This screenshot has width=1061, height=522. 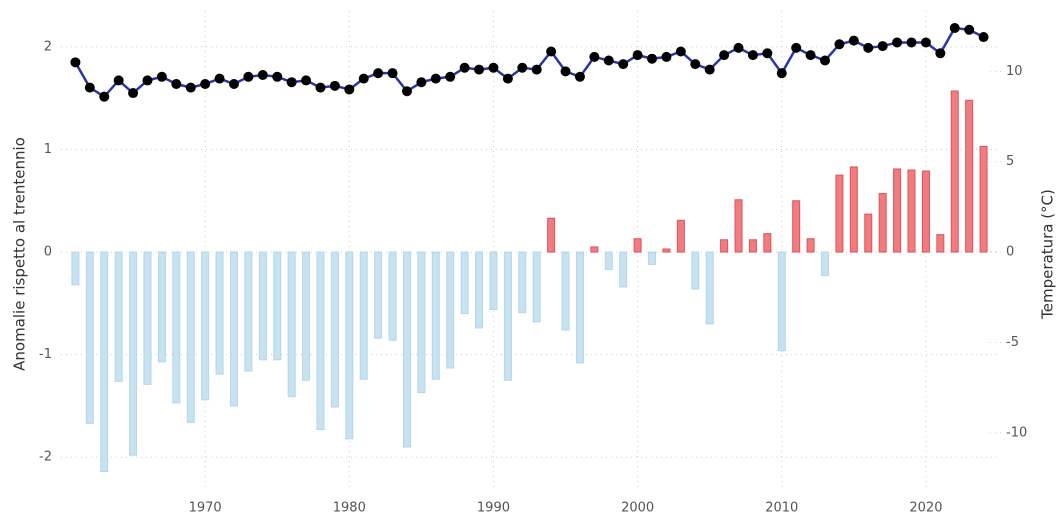 I want to click on y-tick-label: 2, so click(x=48, y=46).